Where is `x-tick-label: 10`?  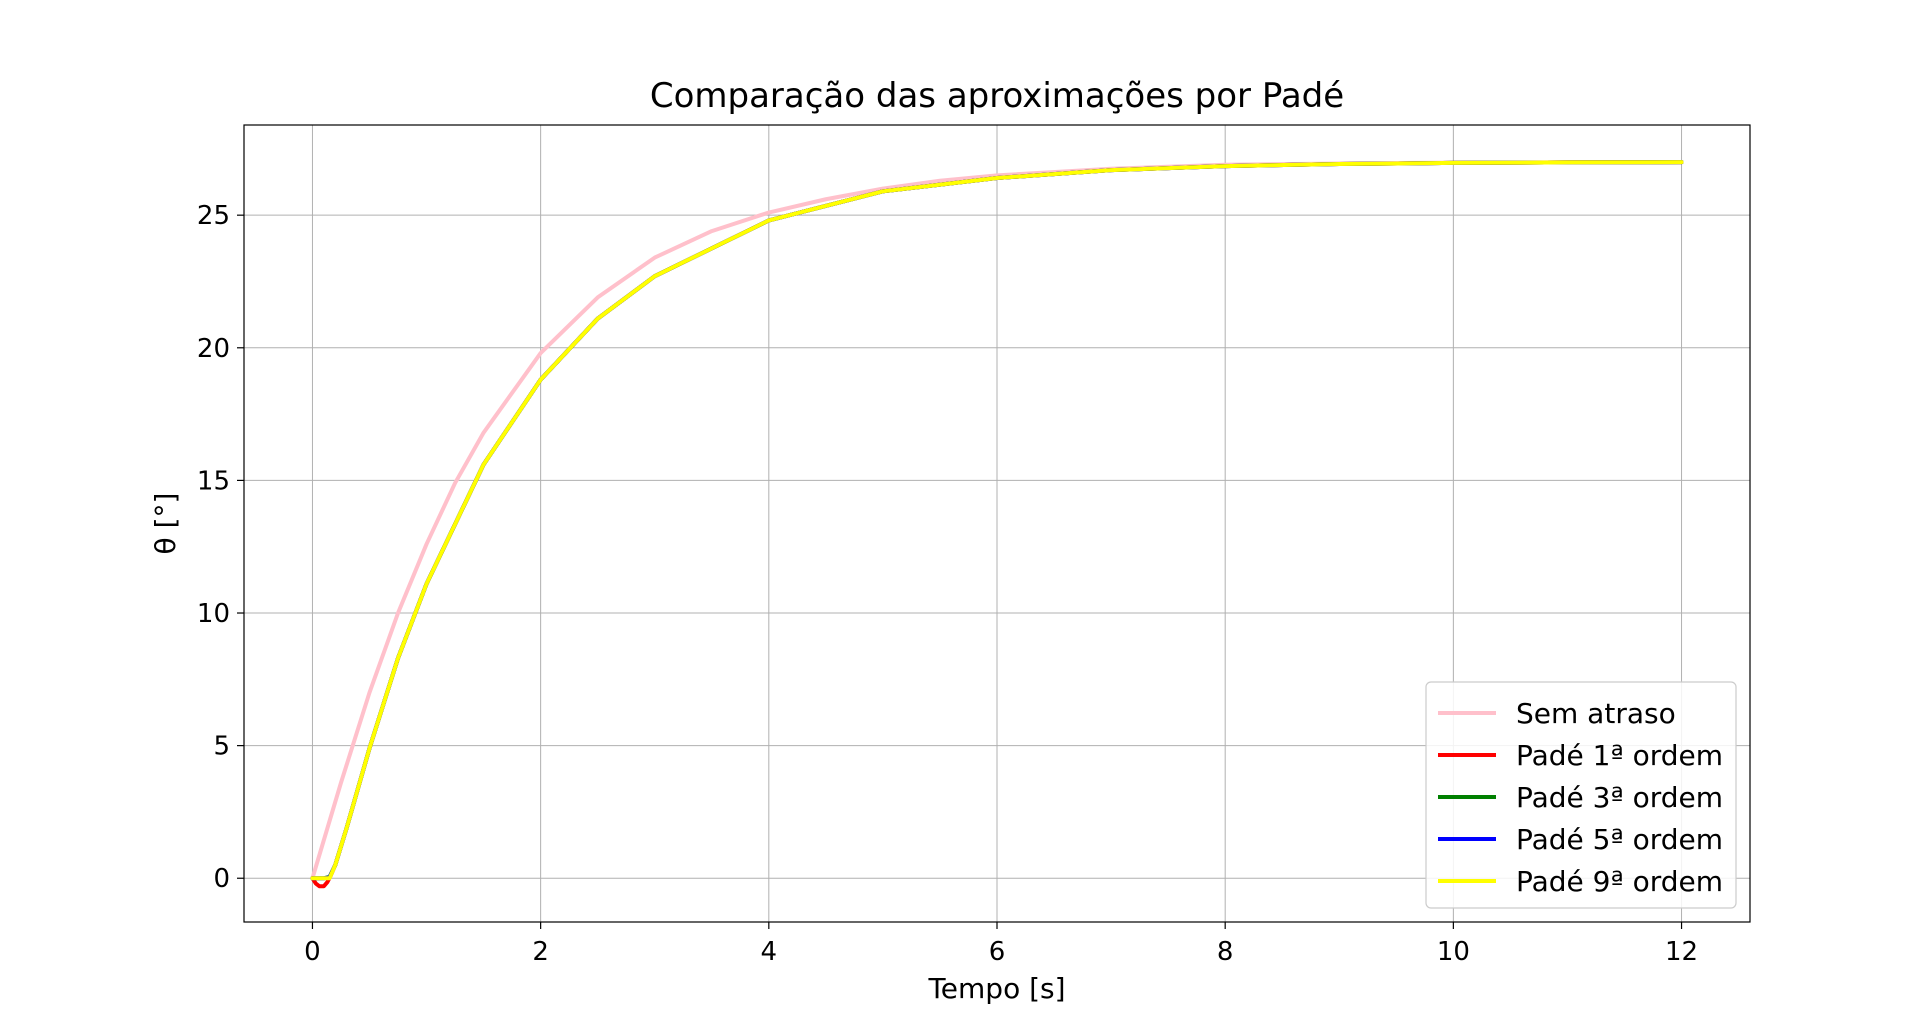 x-tick-label: 10 is located at coordinates (1453, 952).